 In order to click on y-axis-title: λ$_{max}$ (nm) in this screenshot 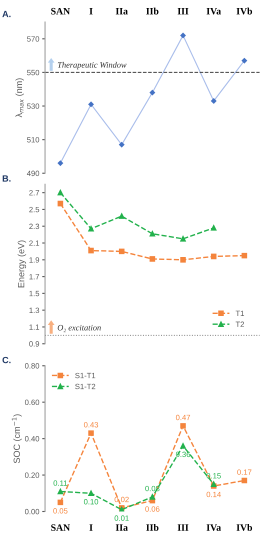, I will do `click(19, 98)`.